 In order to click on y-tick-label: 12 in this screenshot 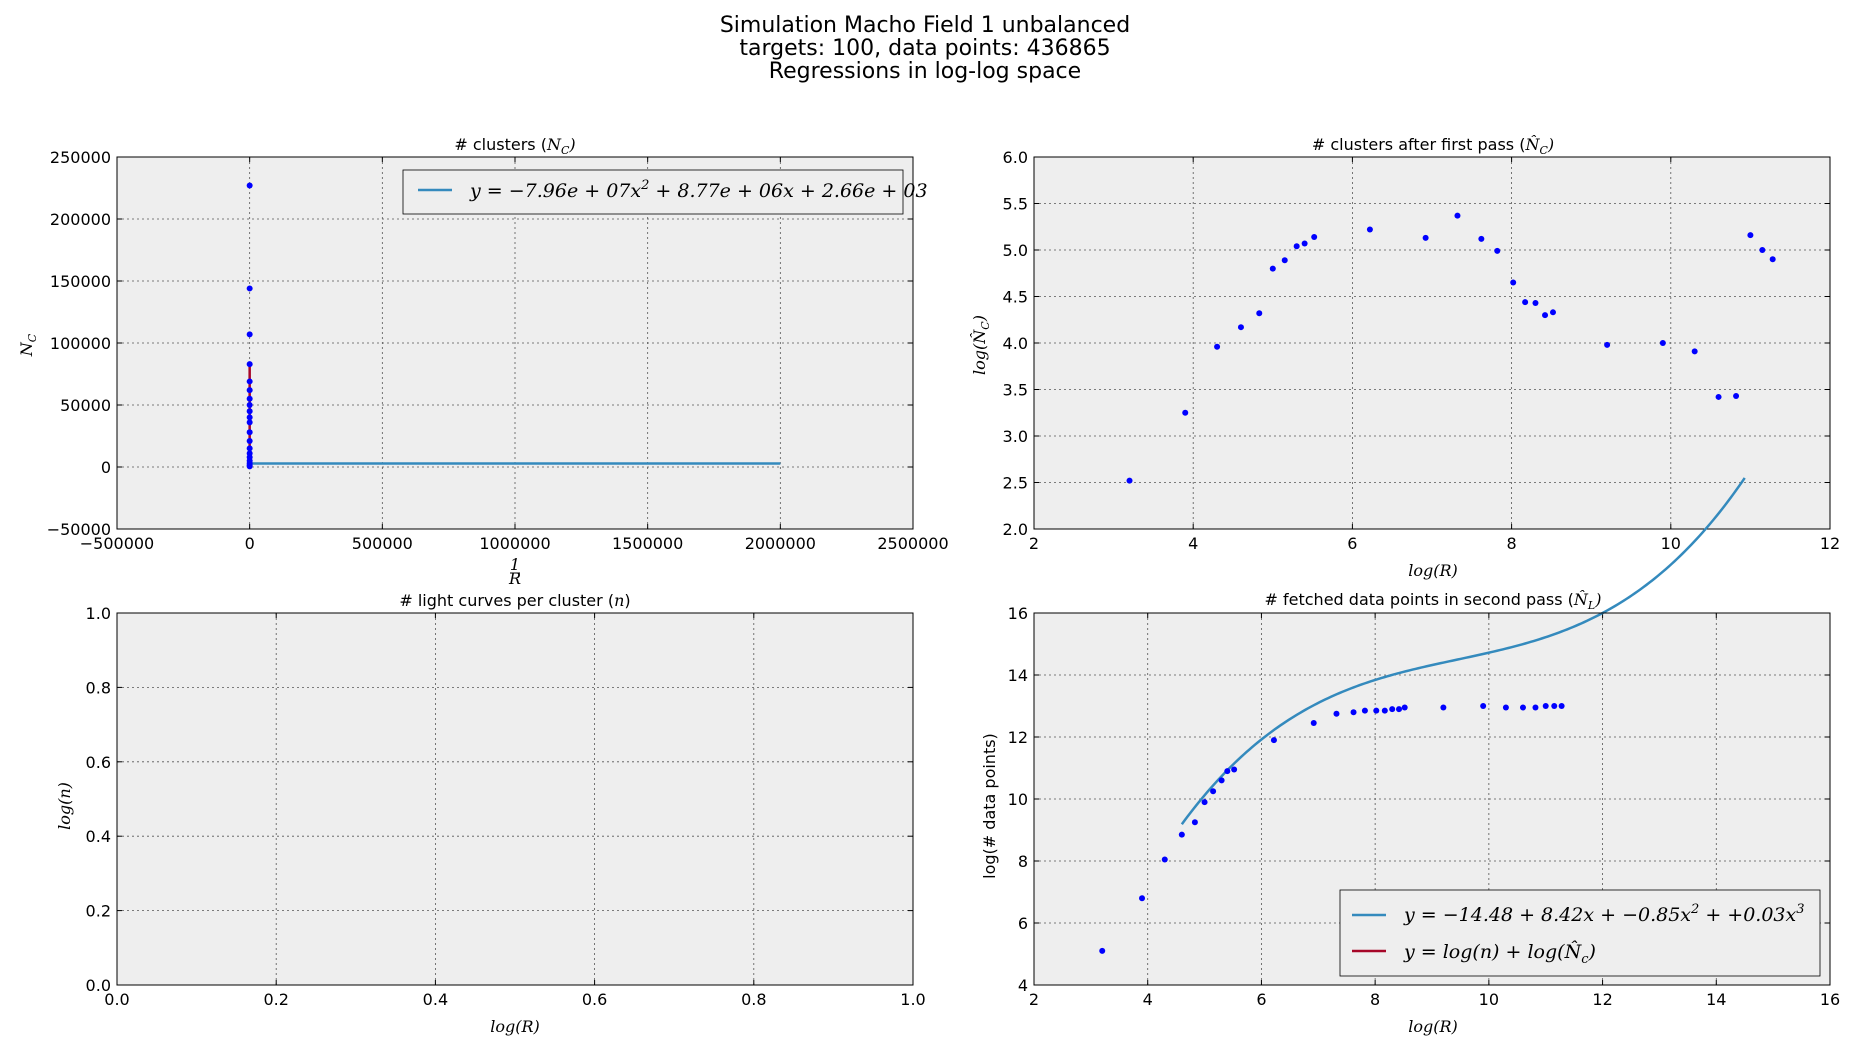, I will do `click(1018, 737)`.